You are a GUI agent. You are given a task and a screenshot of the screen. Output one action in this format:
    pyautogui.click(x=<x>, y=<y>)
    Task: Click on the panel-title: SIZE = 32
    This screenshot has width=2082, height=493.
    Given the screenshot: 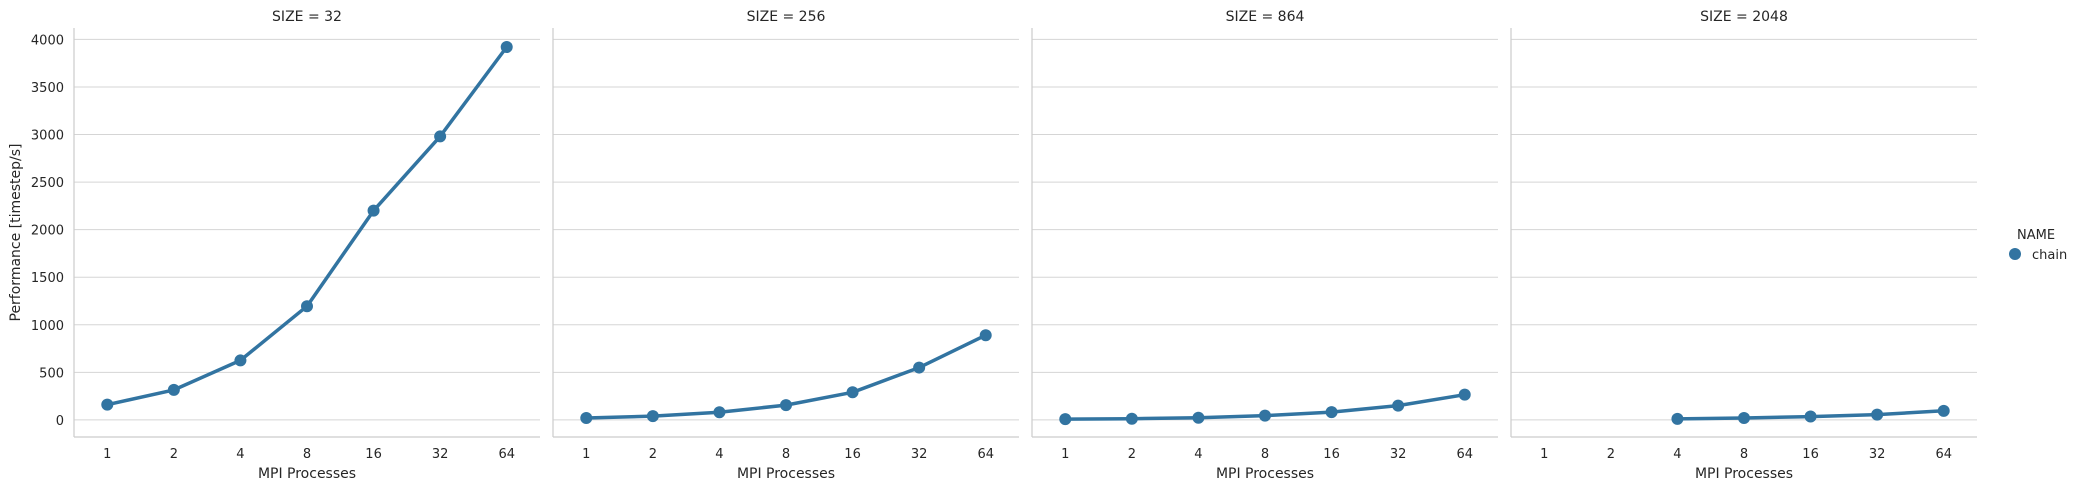 What is the action you would take?
    pyautogui.click(x=307, y=17)
    